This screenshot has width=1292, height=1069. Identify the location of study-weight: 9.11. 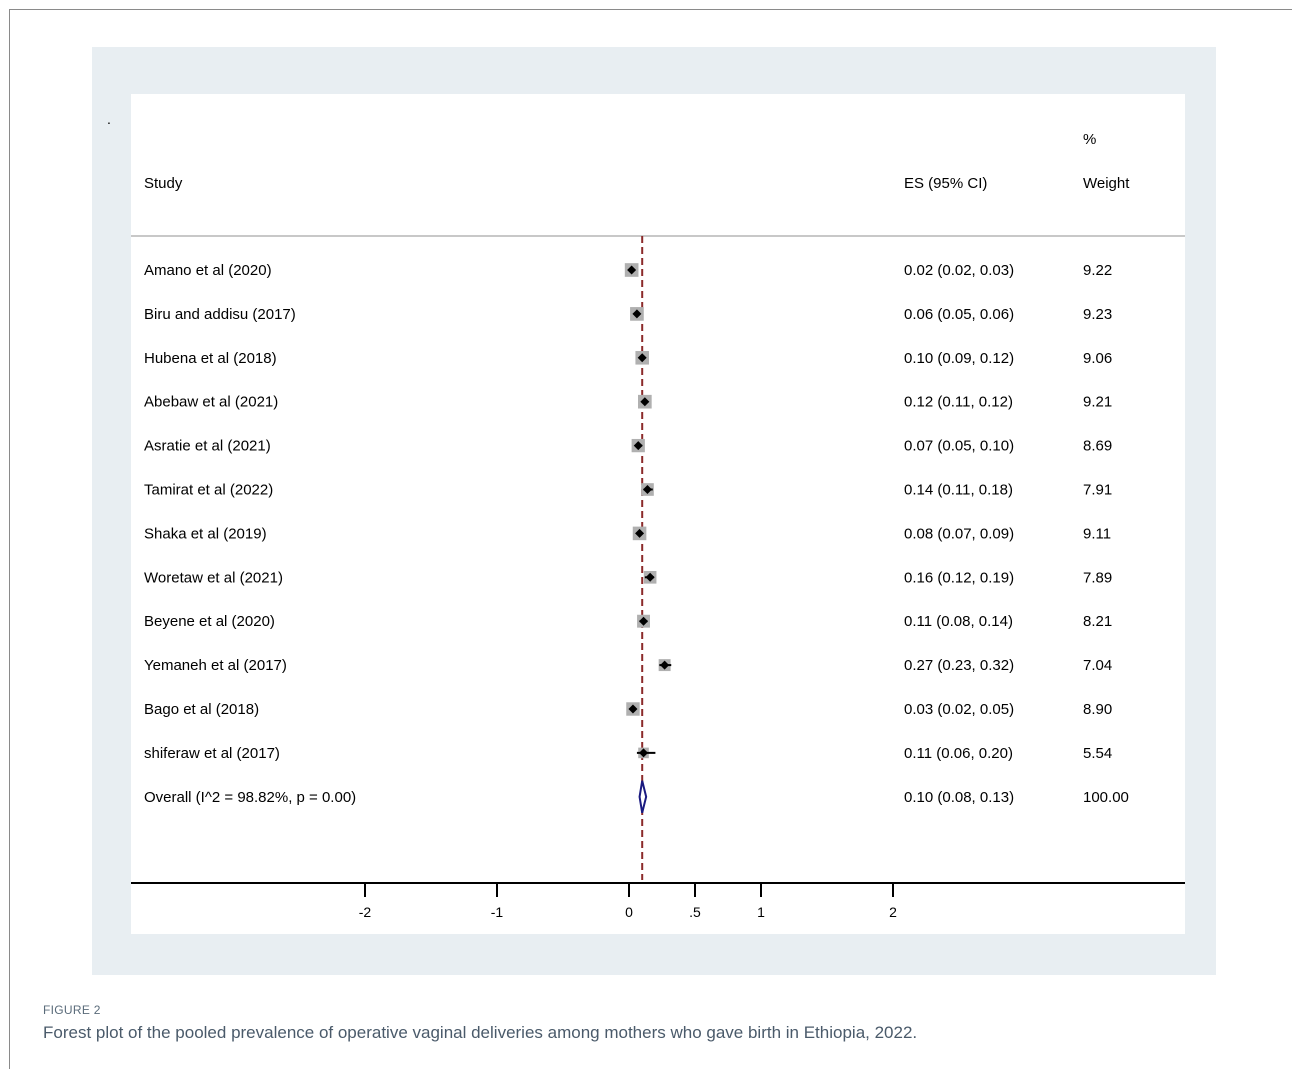
(1097, 533).